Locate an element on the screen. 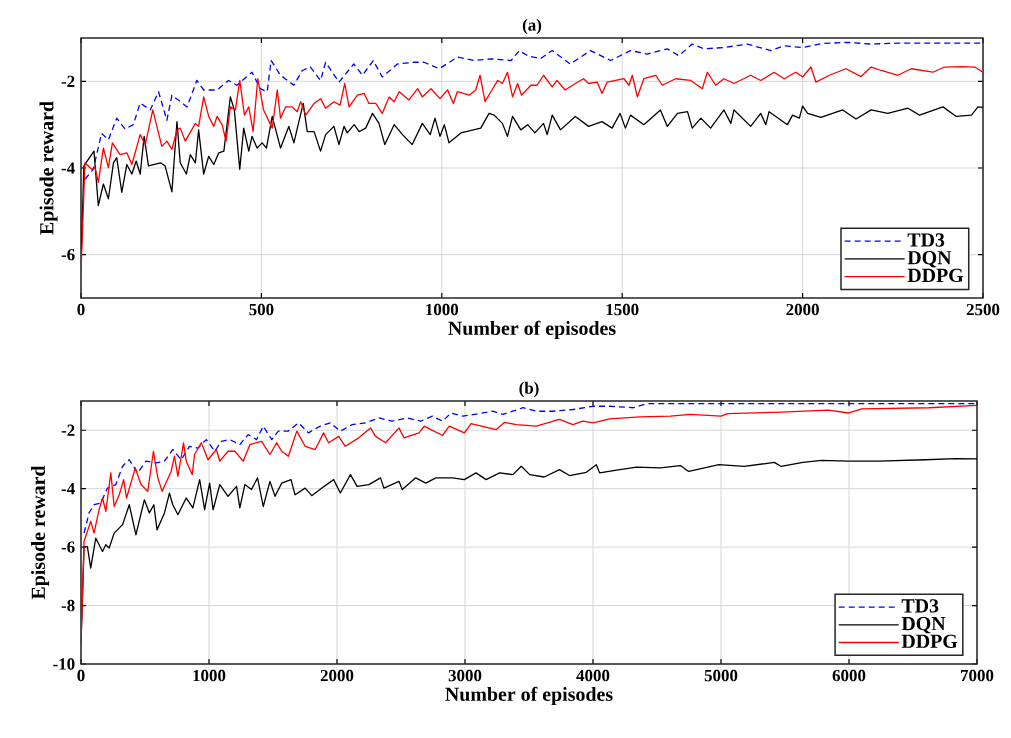 The height and width of the screenshot is (738, 1011). x-tick-label: 500 is located at coordinates (261, 309).